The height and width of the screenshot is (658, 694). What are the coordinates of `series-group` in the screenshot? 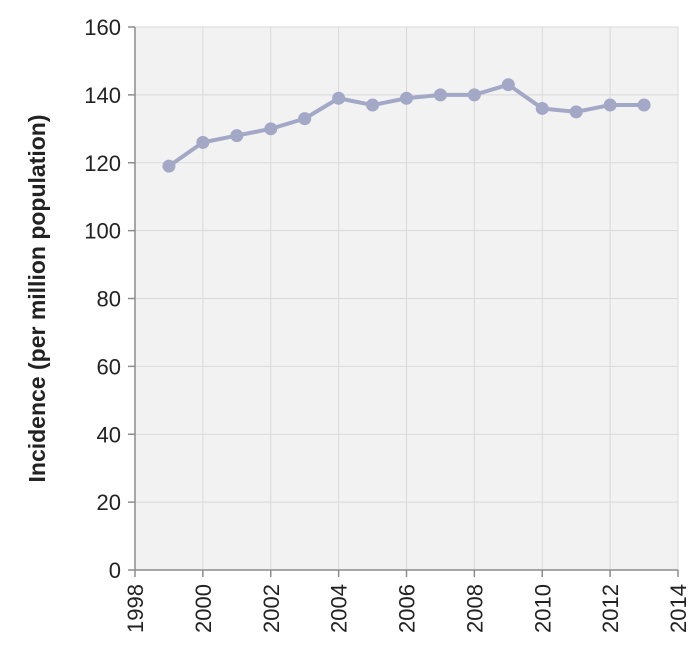 It's located at (406, 125).